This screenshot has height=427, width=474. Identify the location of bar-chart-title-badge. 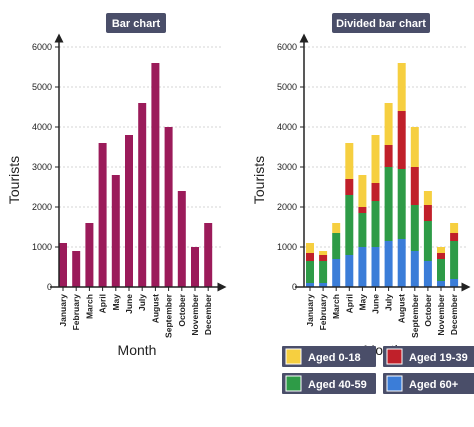
(136, 23).